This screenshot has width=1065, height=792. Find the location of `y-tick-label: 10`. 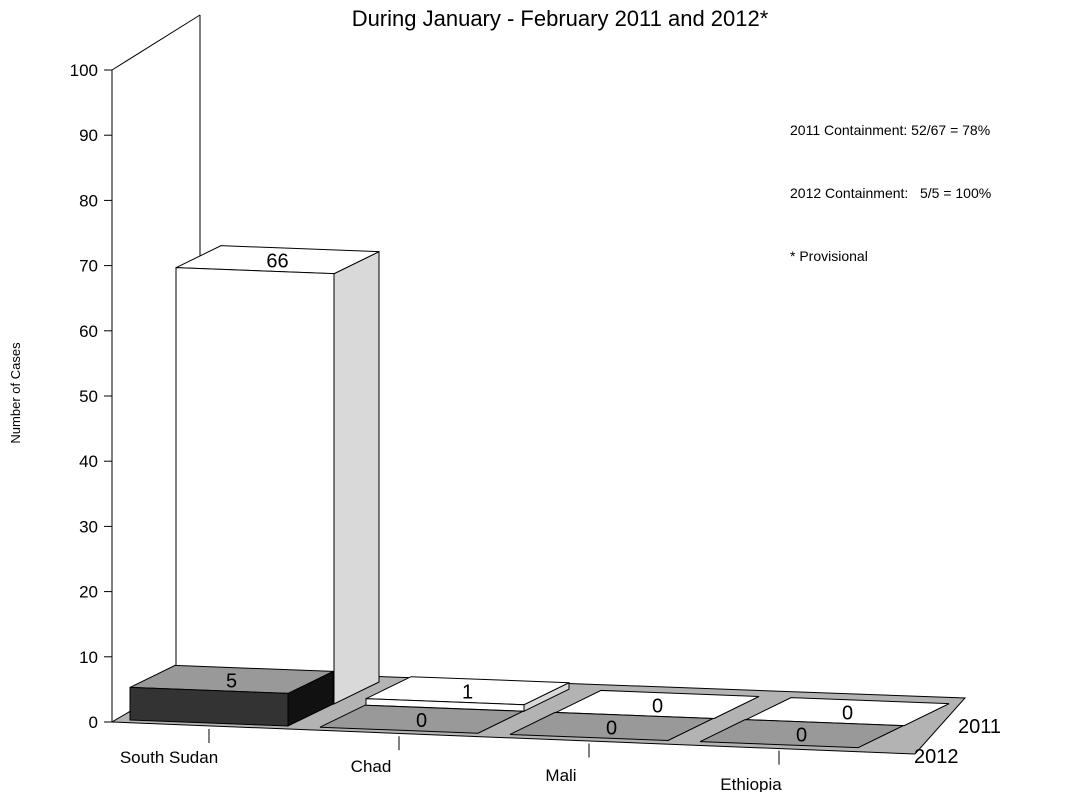

y-tick-label: 10 is located at coordinates (88, 657).